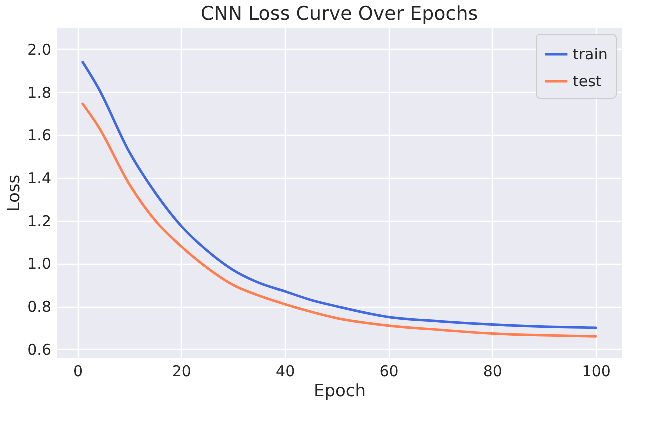  Describe the element at coordinates (40, 349) in the screenshot. I see `y-tick-label: 0.6` at that location.